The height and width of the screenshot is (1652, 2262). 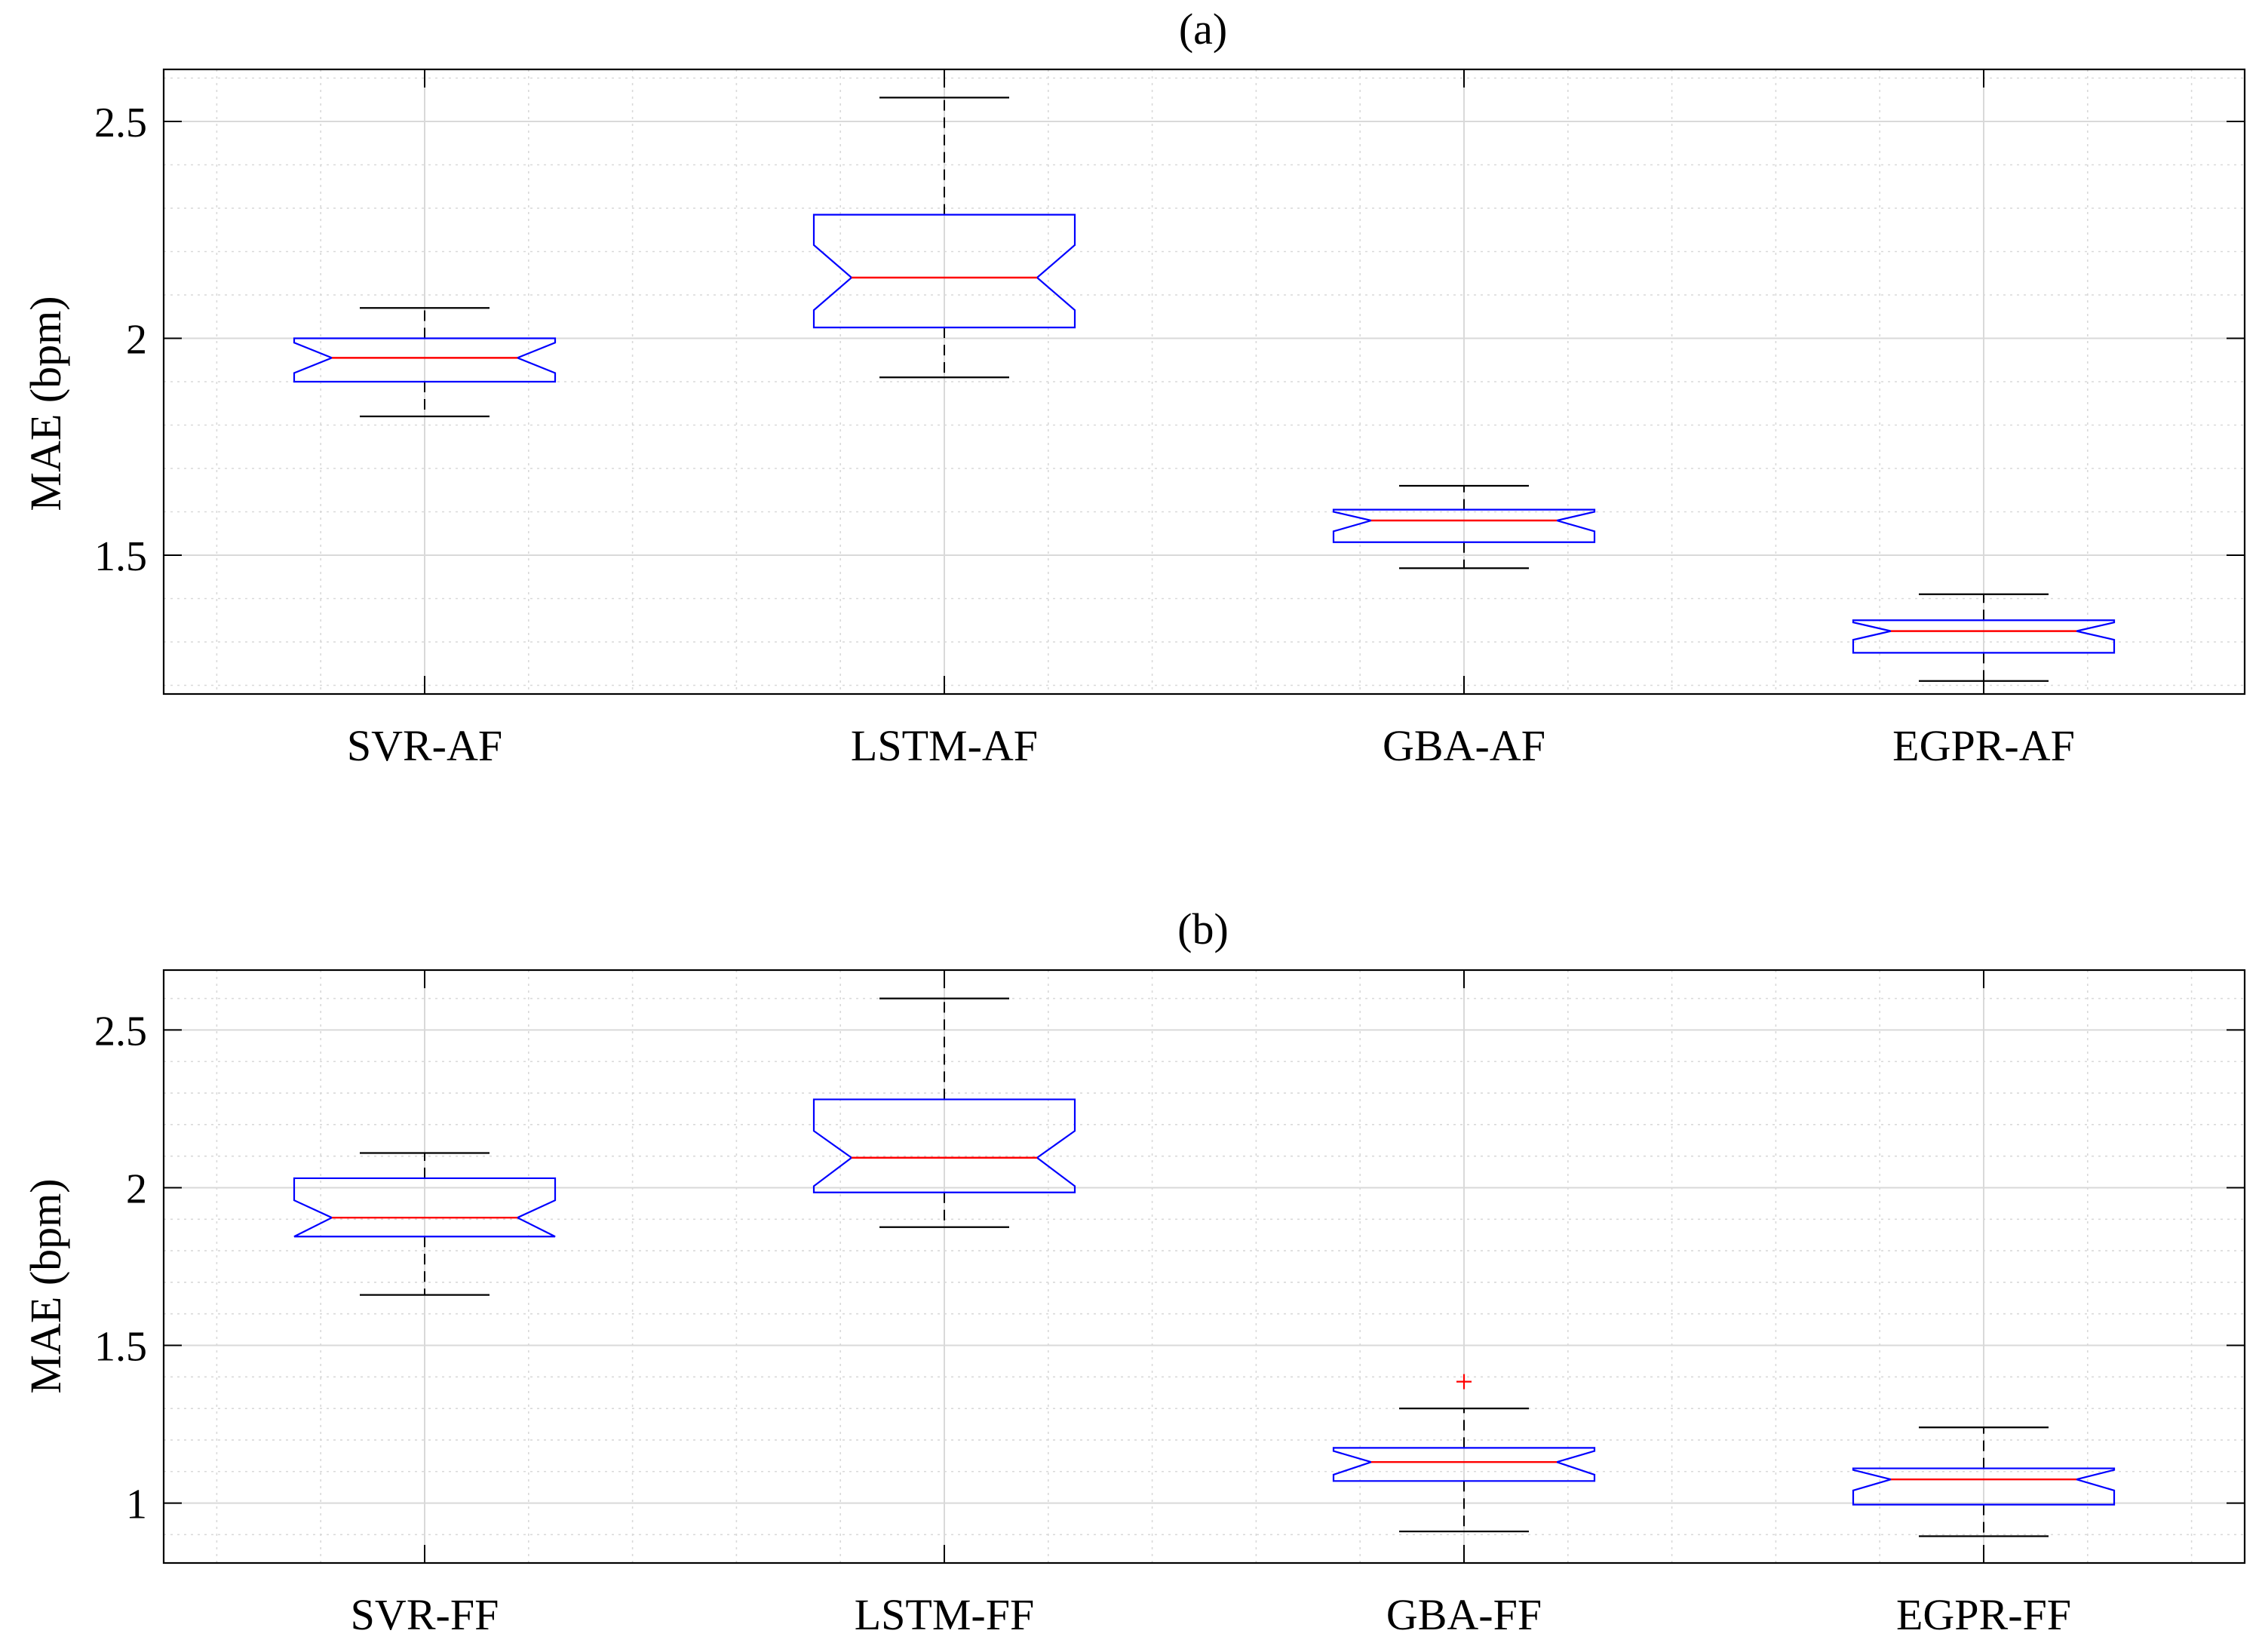 I want to click on box-GBA-FF, so click(x=1464, y=1453).